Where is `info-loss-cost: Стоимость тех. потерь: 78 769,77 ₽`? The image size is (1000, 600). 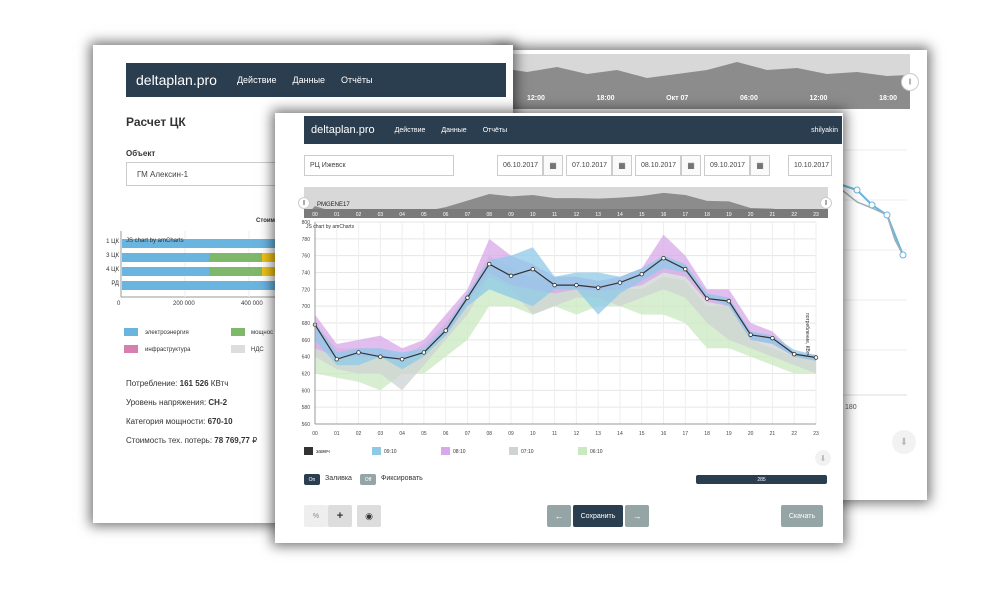 info-loss-cost: Стоимость тех. потерь: 78 769,77 ₽ is located at coordinates (192, 440).